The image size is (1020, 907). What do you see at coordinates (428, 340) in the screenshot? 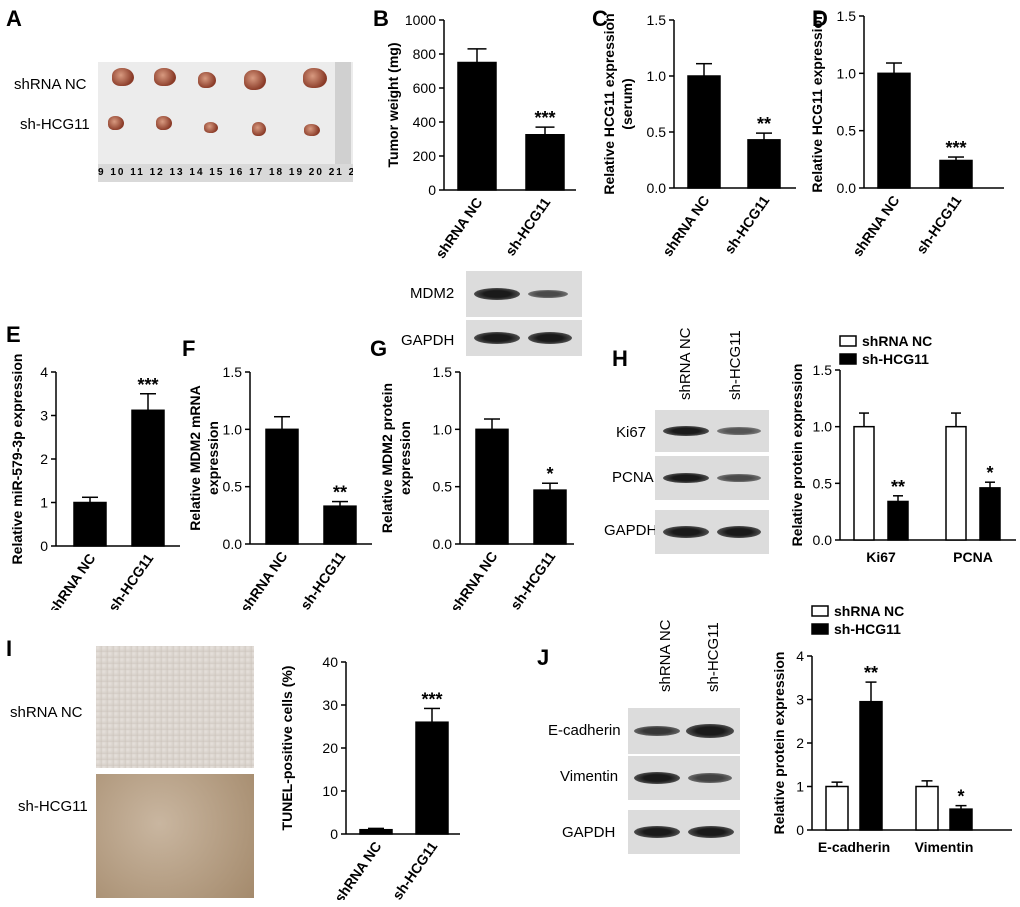
I see `blot-label-gapdh: GAPDH` at bounding box center [428, 340].